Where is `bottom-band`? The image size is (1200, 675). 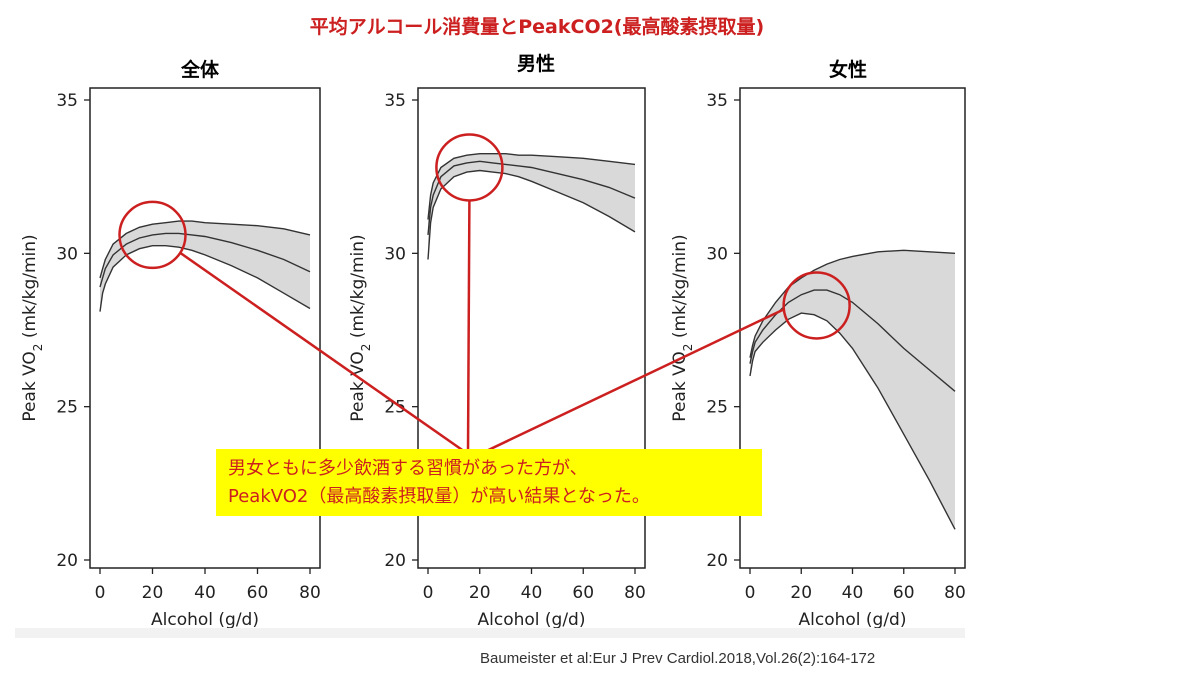
bottom-band is located at coordinates (490, 633).